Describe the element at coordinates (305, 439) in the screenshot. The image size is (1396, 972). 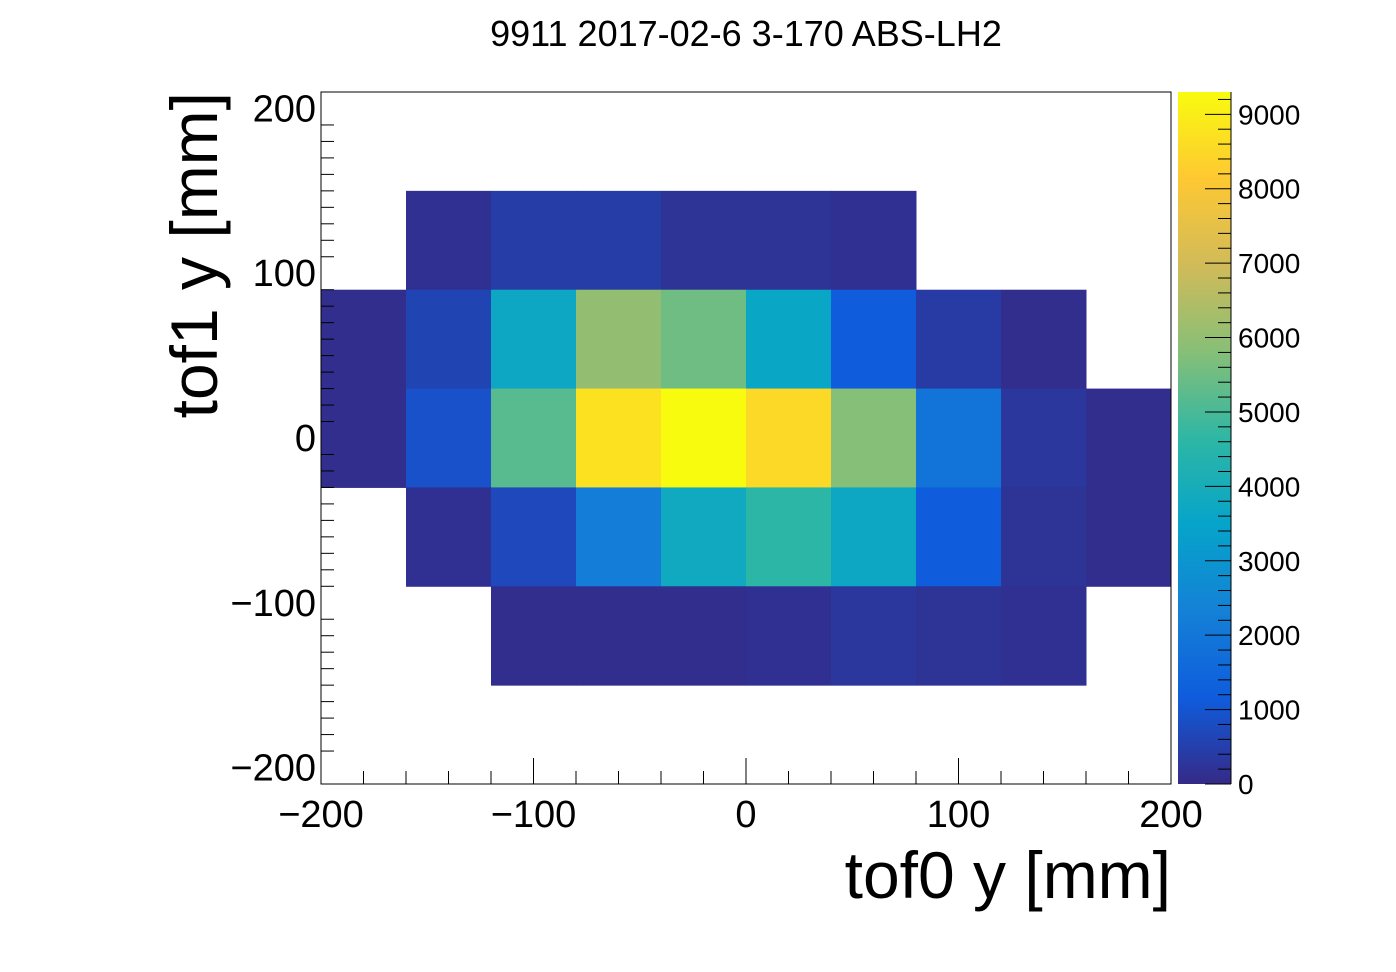
I see `y-tick-label: 0` at that location.